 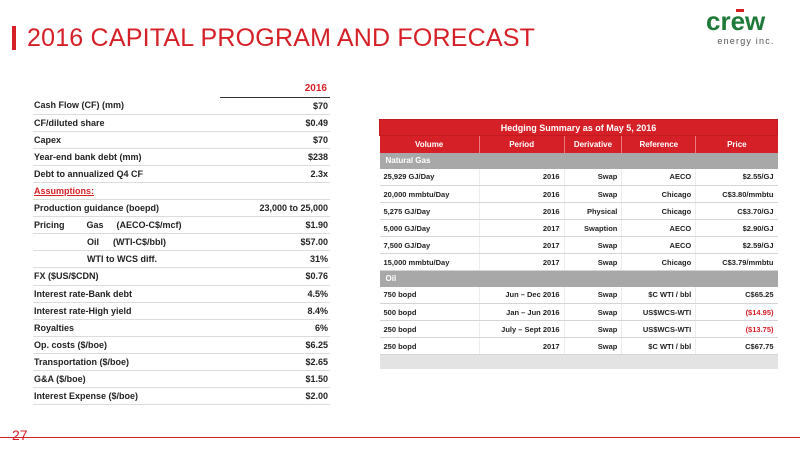 I want to click on hedge-row: 250 bopd 2017 Swap $C WTI / bbl C$67.75, so click(x=578, y=346).